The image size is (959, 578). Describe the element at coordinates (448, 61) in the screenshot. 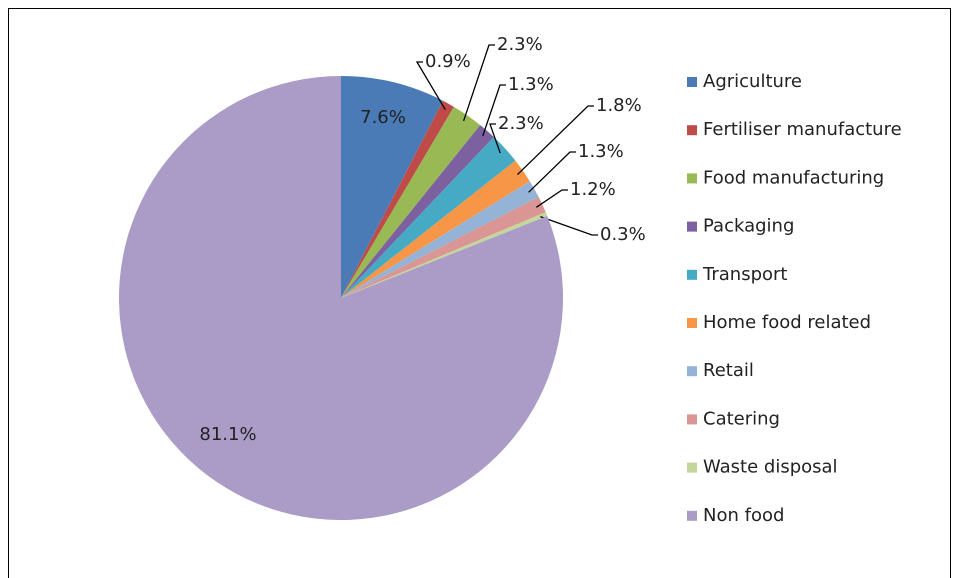

I see `data-label: 0.9%` at that location.